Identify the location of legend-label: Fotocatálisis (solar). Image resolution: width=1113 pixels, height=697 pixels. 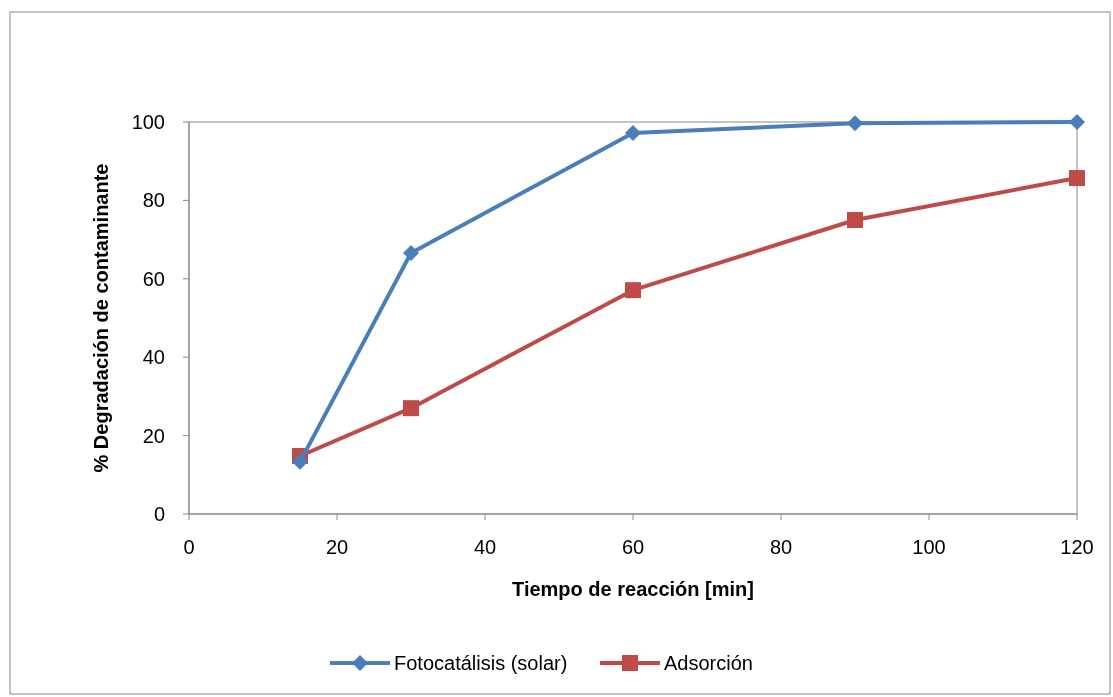
(481, 663).